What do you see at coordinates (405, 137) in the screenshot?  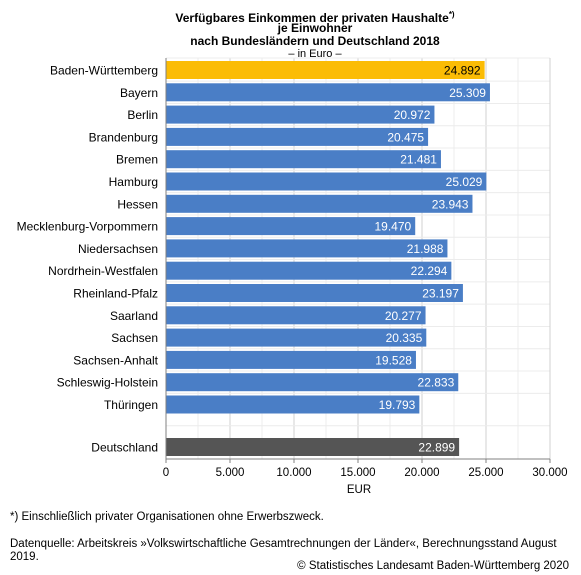 I see `bar-value-label: 20.475` at bounding box center [405, 137].